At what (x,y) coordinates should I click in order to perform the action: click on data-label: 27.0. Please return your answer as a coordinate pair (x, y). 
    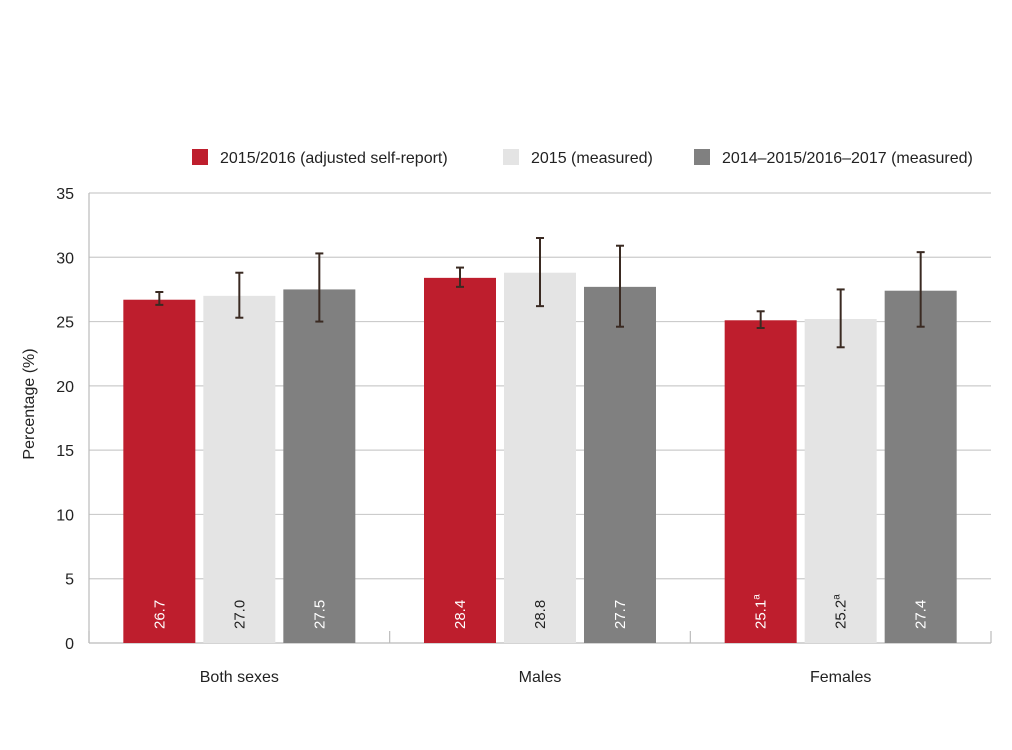
    Looking at the image, I should click on (239, 614).